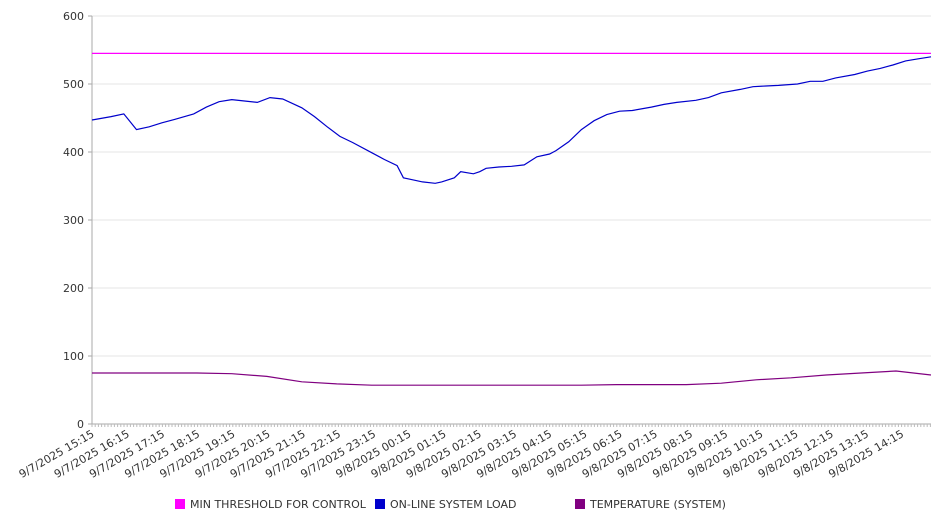 The width and height of the screenshot is (946, 526). What do you see at coordinates (658, 504) in the screenshot?
I see `legend-label-temperature: TEMPERATURE (SYSTEM)` at bounding box center [658, 504].